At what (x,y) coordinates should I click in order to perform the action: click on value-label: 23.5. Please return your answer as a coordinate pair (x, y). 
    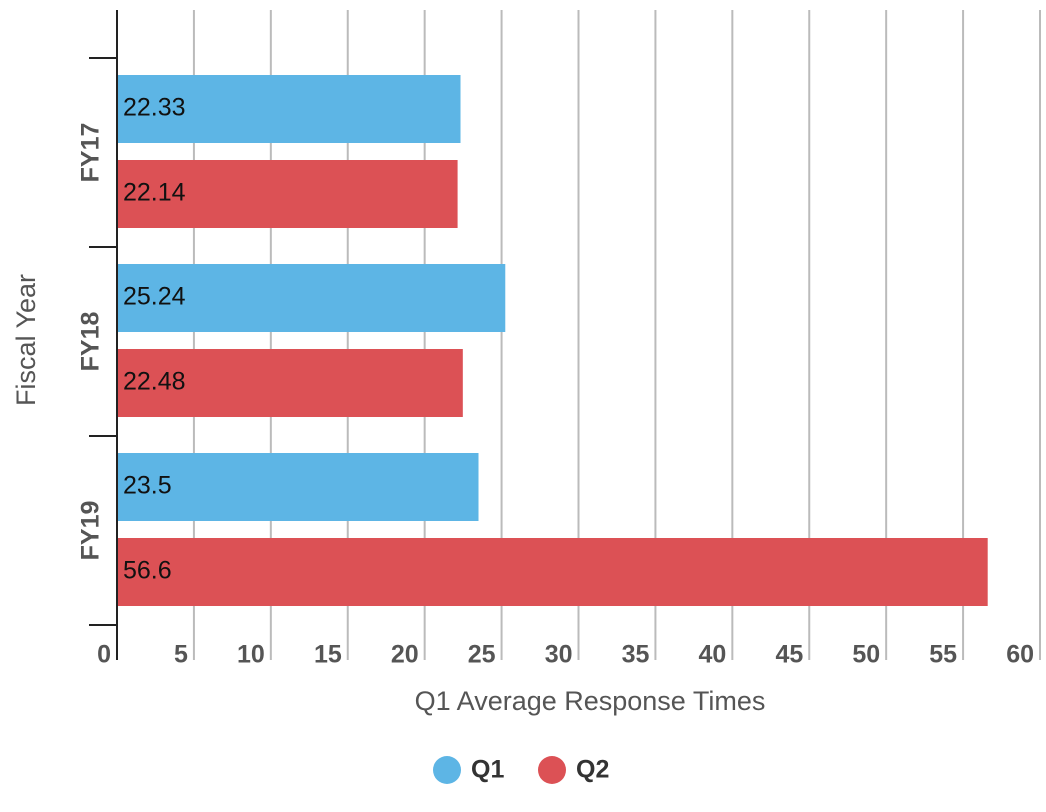
    Looking at the image, I should click on (147, 486).